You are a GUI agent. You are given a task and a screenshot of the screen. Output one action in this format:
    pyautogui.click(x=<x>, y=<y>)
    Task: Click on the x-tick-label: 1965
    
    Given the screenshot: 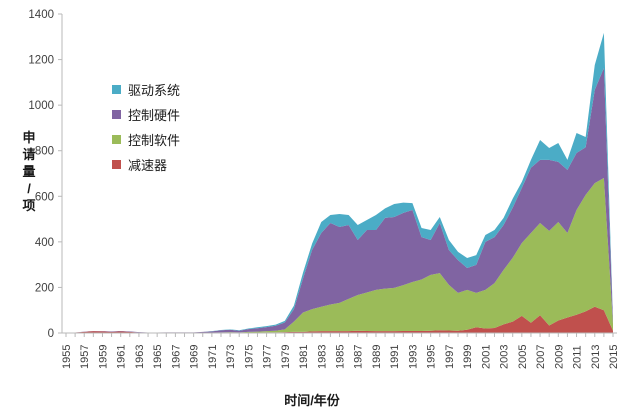 What is the action you would take?
    pyautogui.click(x=158, y=357)
    